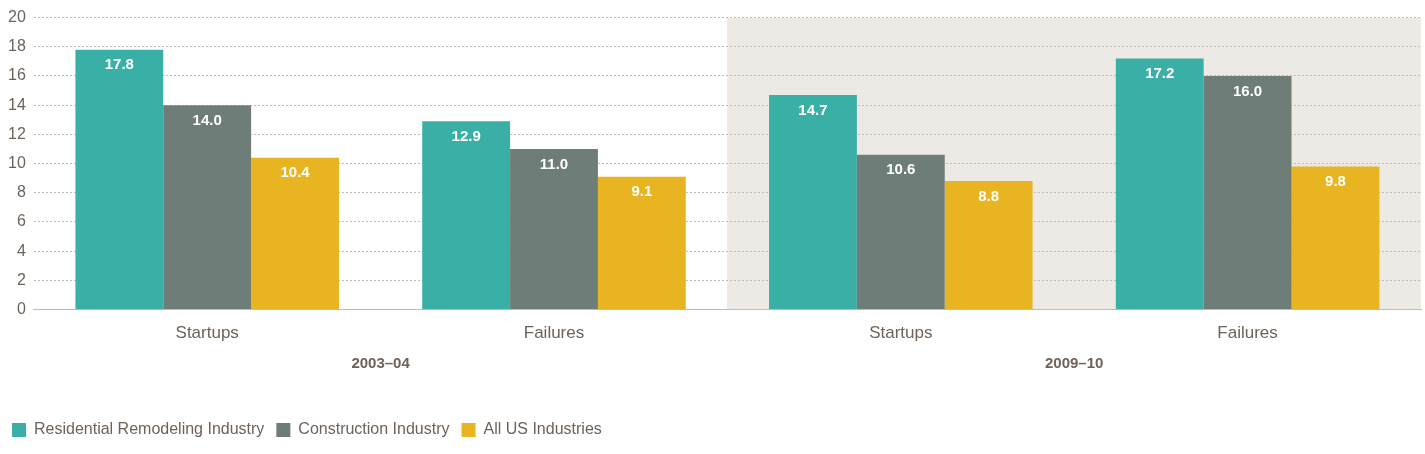 This screenshot has height=454, width=1425. Describe the element at coordinates (17, 17) in the screenshot. I see `y-tick-label: 20` at that location.